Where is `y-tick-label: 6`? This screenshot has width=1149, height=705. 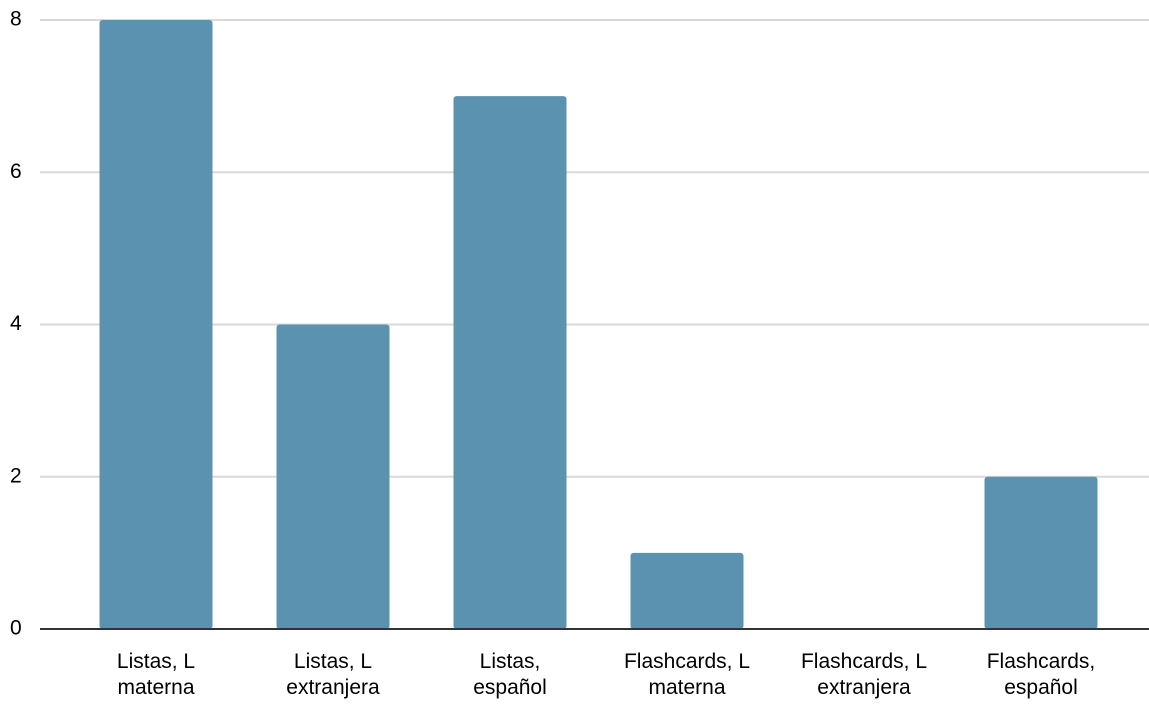 y-tick-label: 6 is located at coordinates (16, 171).